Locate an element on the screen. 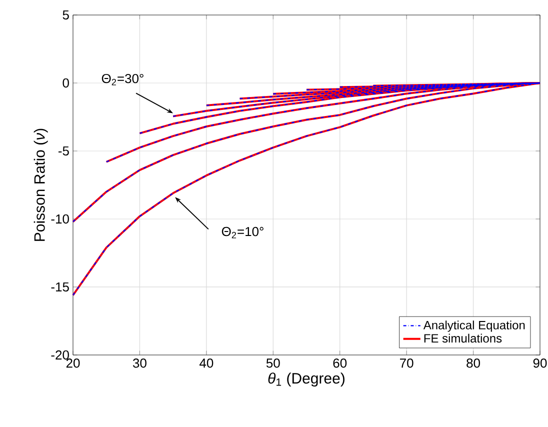 This screenshot has width=548, height=427. x-tick-label: 20 is located at coordinates (73, 363).